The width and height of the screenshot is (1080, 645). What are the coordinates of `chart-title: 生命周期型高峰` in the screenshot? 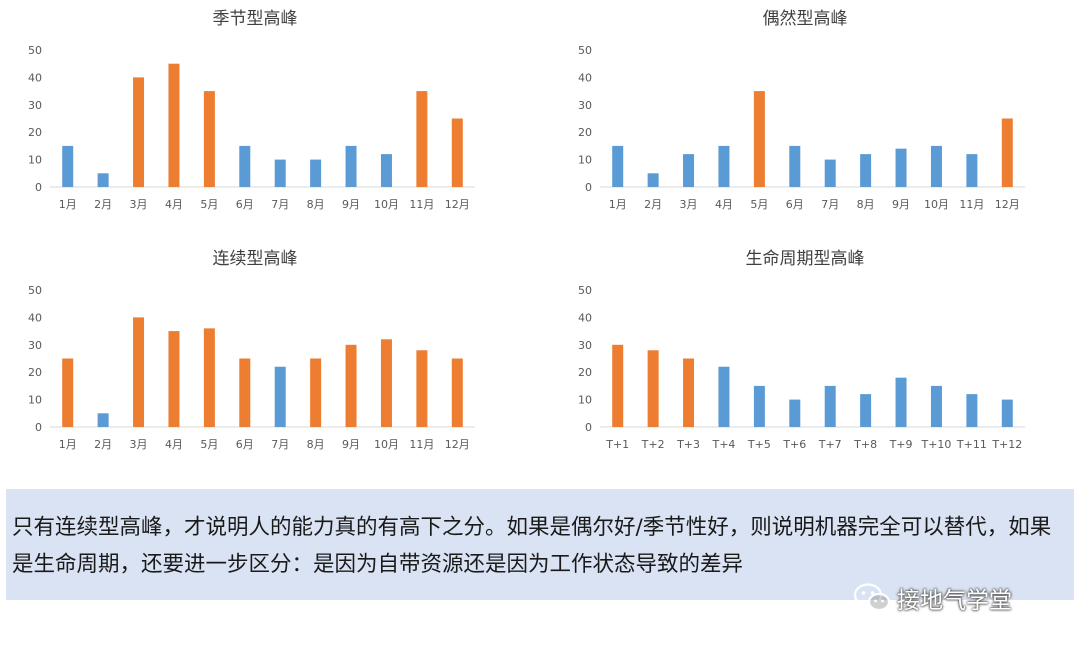 It's located at (805, 259).